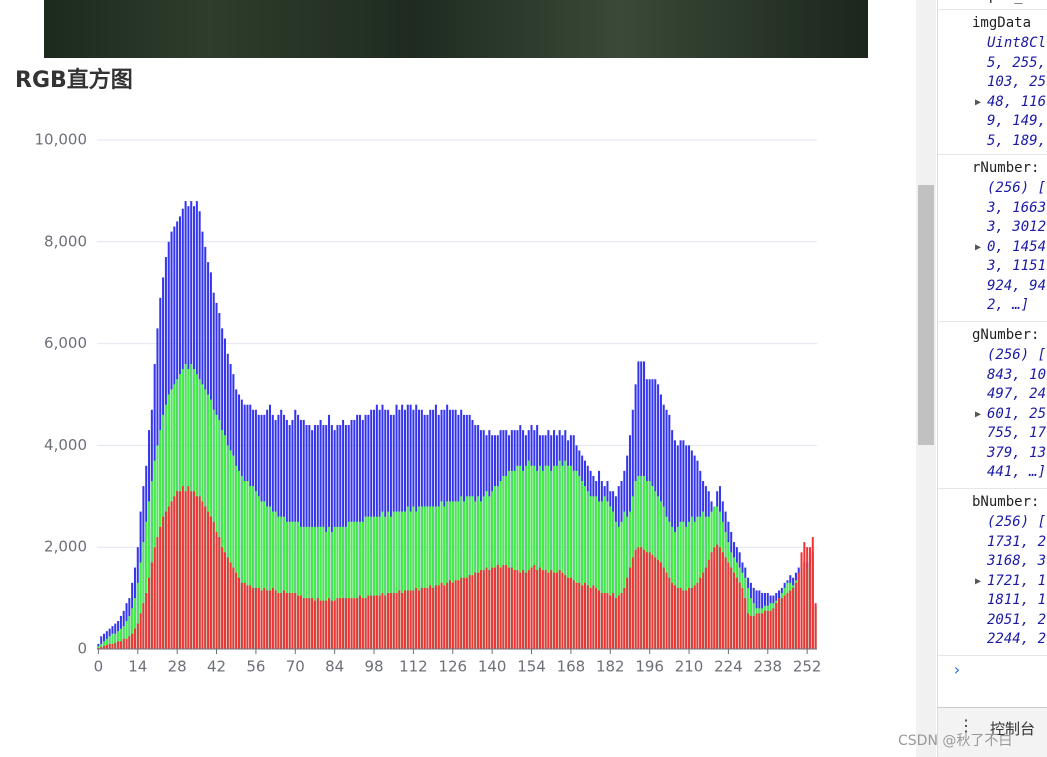 This screenshot has height=757, width=1047. Describe the element at coordinates (65, 547) in the screenshot. I see `y-tick-label: 2,000` at that location.